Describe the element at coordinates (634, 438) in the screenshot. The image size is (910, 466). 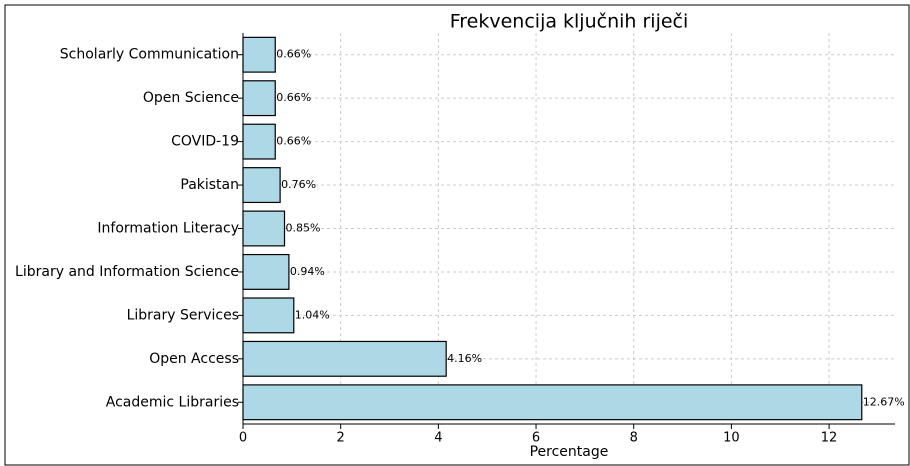
I see `x-tick-label: 8` at that location.